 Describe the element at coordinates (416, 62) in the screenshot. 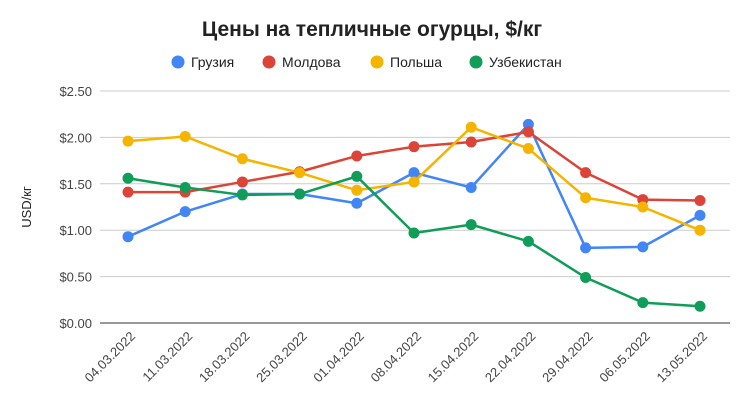

I see `legend-label: Польша` at that location.